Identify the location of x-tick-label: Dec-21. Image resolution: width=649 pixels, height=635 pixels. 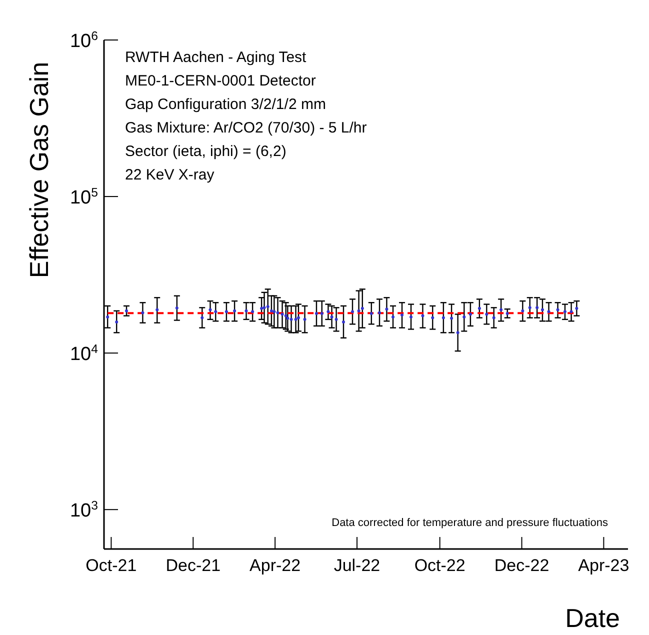
(193, 565).